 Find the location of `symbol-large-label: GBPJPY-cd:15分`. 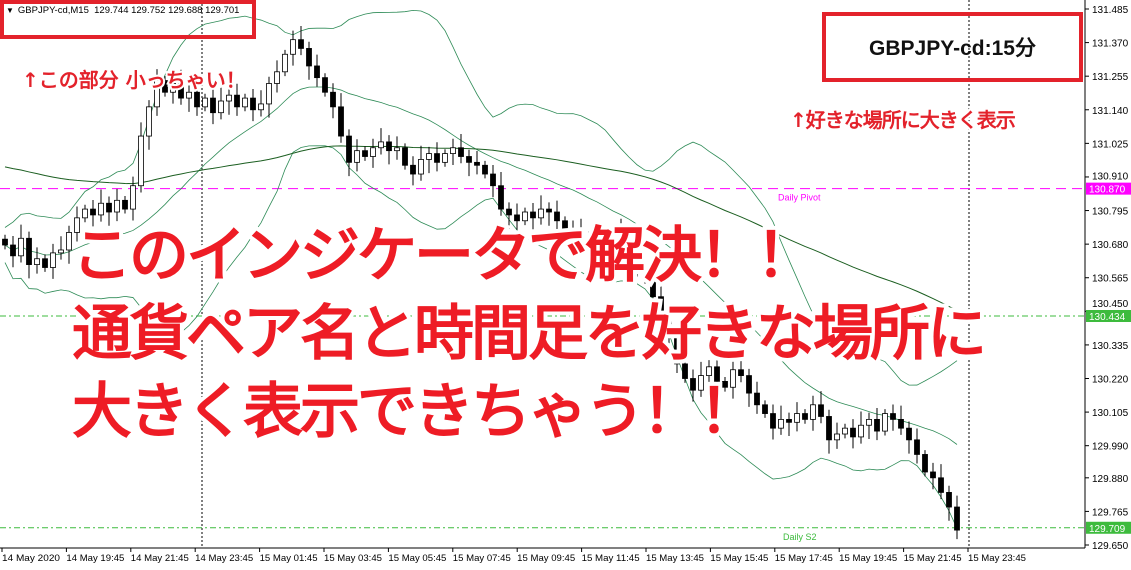

symbol-large-label: GBPJPY-cd:15分 is located at coordinates (952, 48).